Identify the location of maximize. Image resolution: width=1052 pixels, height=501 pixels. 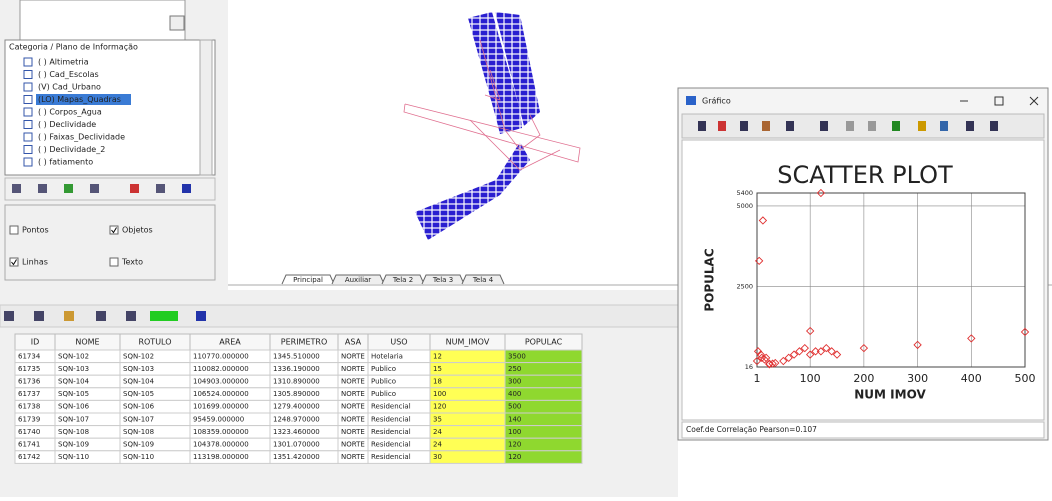
(999, 101).